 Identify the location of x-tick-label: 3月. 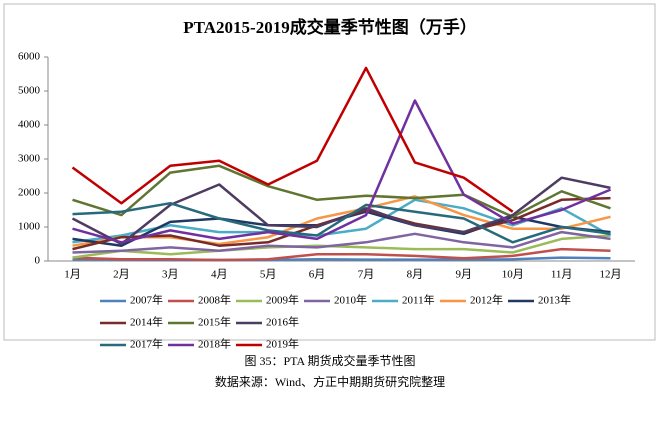
(170, 275).